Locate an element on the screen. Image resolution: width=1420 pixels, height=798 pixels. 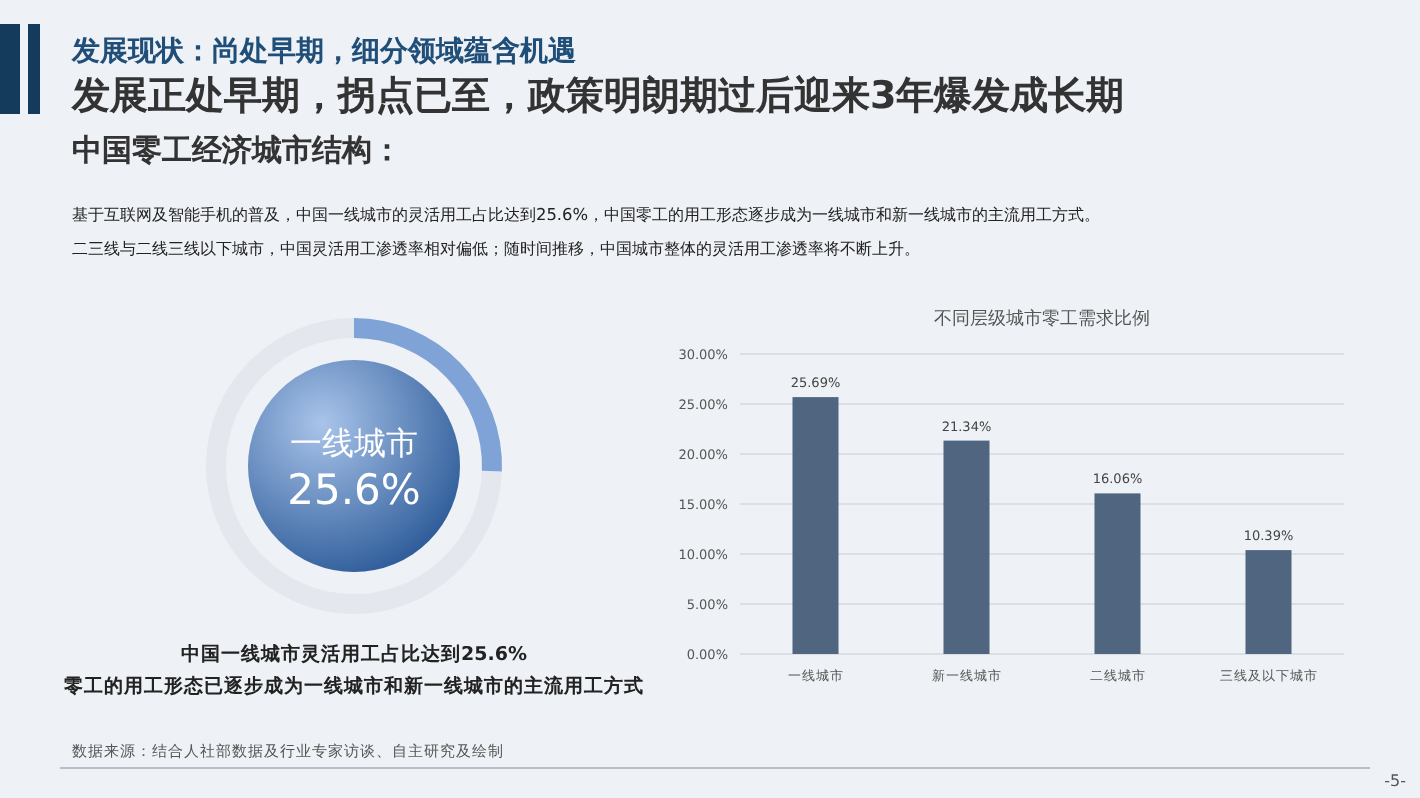
text: 中国一线城市灵活用工占比达到25.6% is located at coordinates (354, 654).